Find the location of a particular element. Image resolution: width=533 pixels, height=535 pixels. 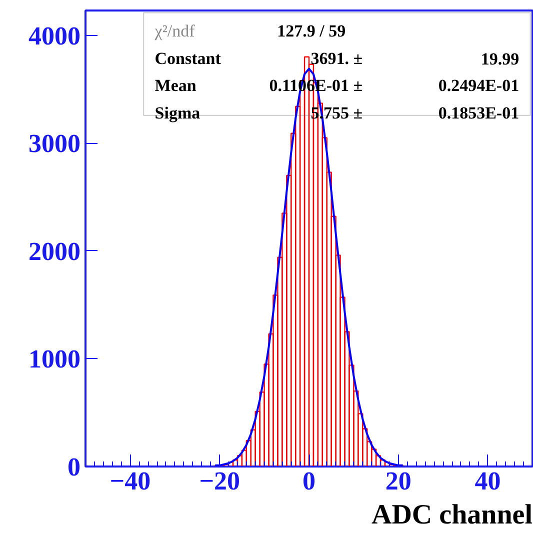

y-tick-label: 1000 is located at coordinates (54, 359).